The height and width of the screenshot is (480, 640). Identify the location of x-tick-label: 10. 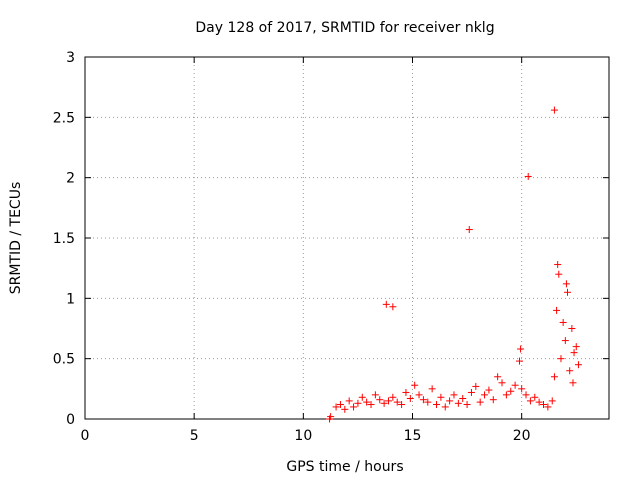
(303, 436).